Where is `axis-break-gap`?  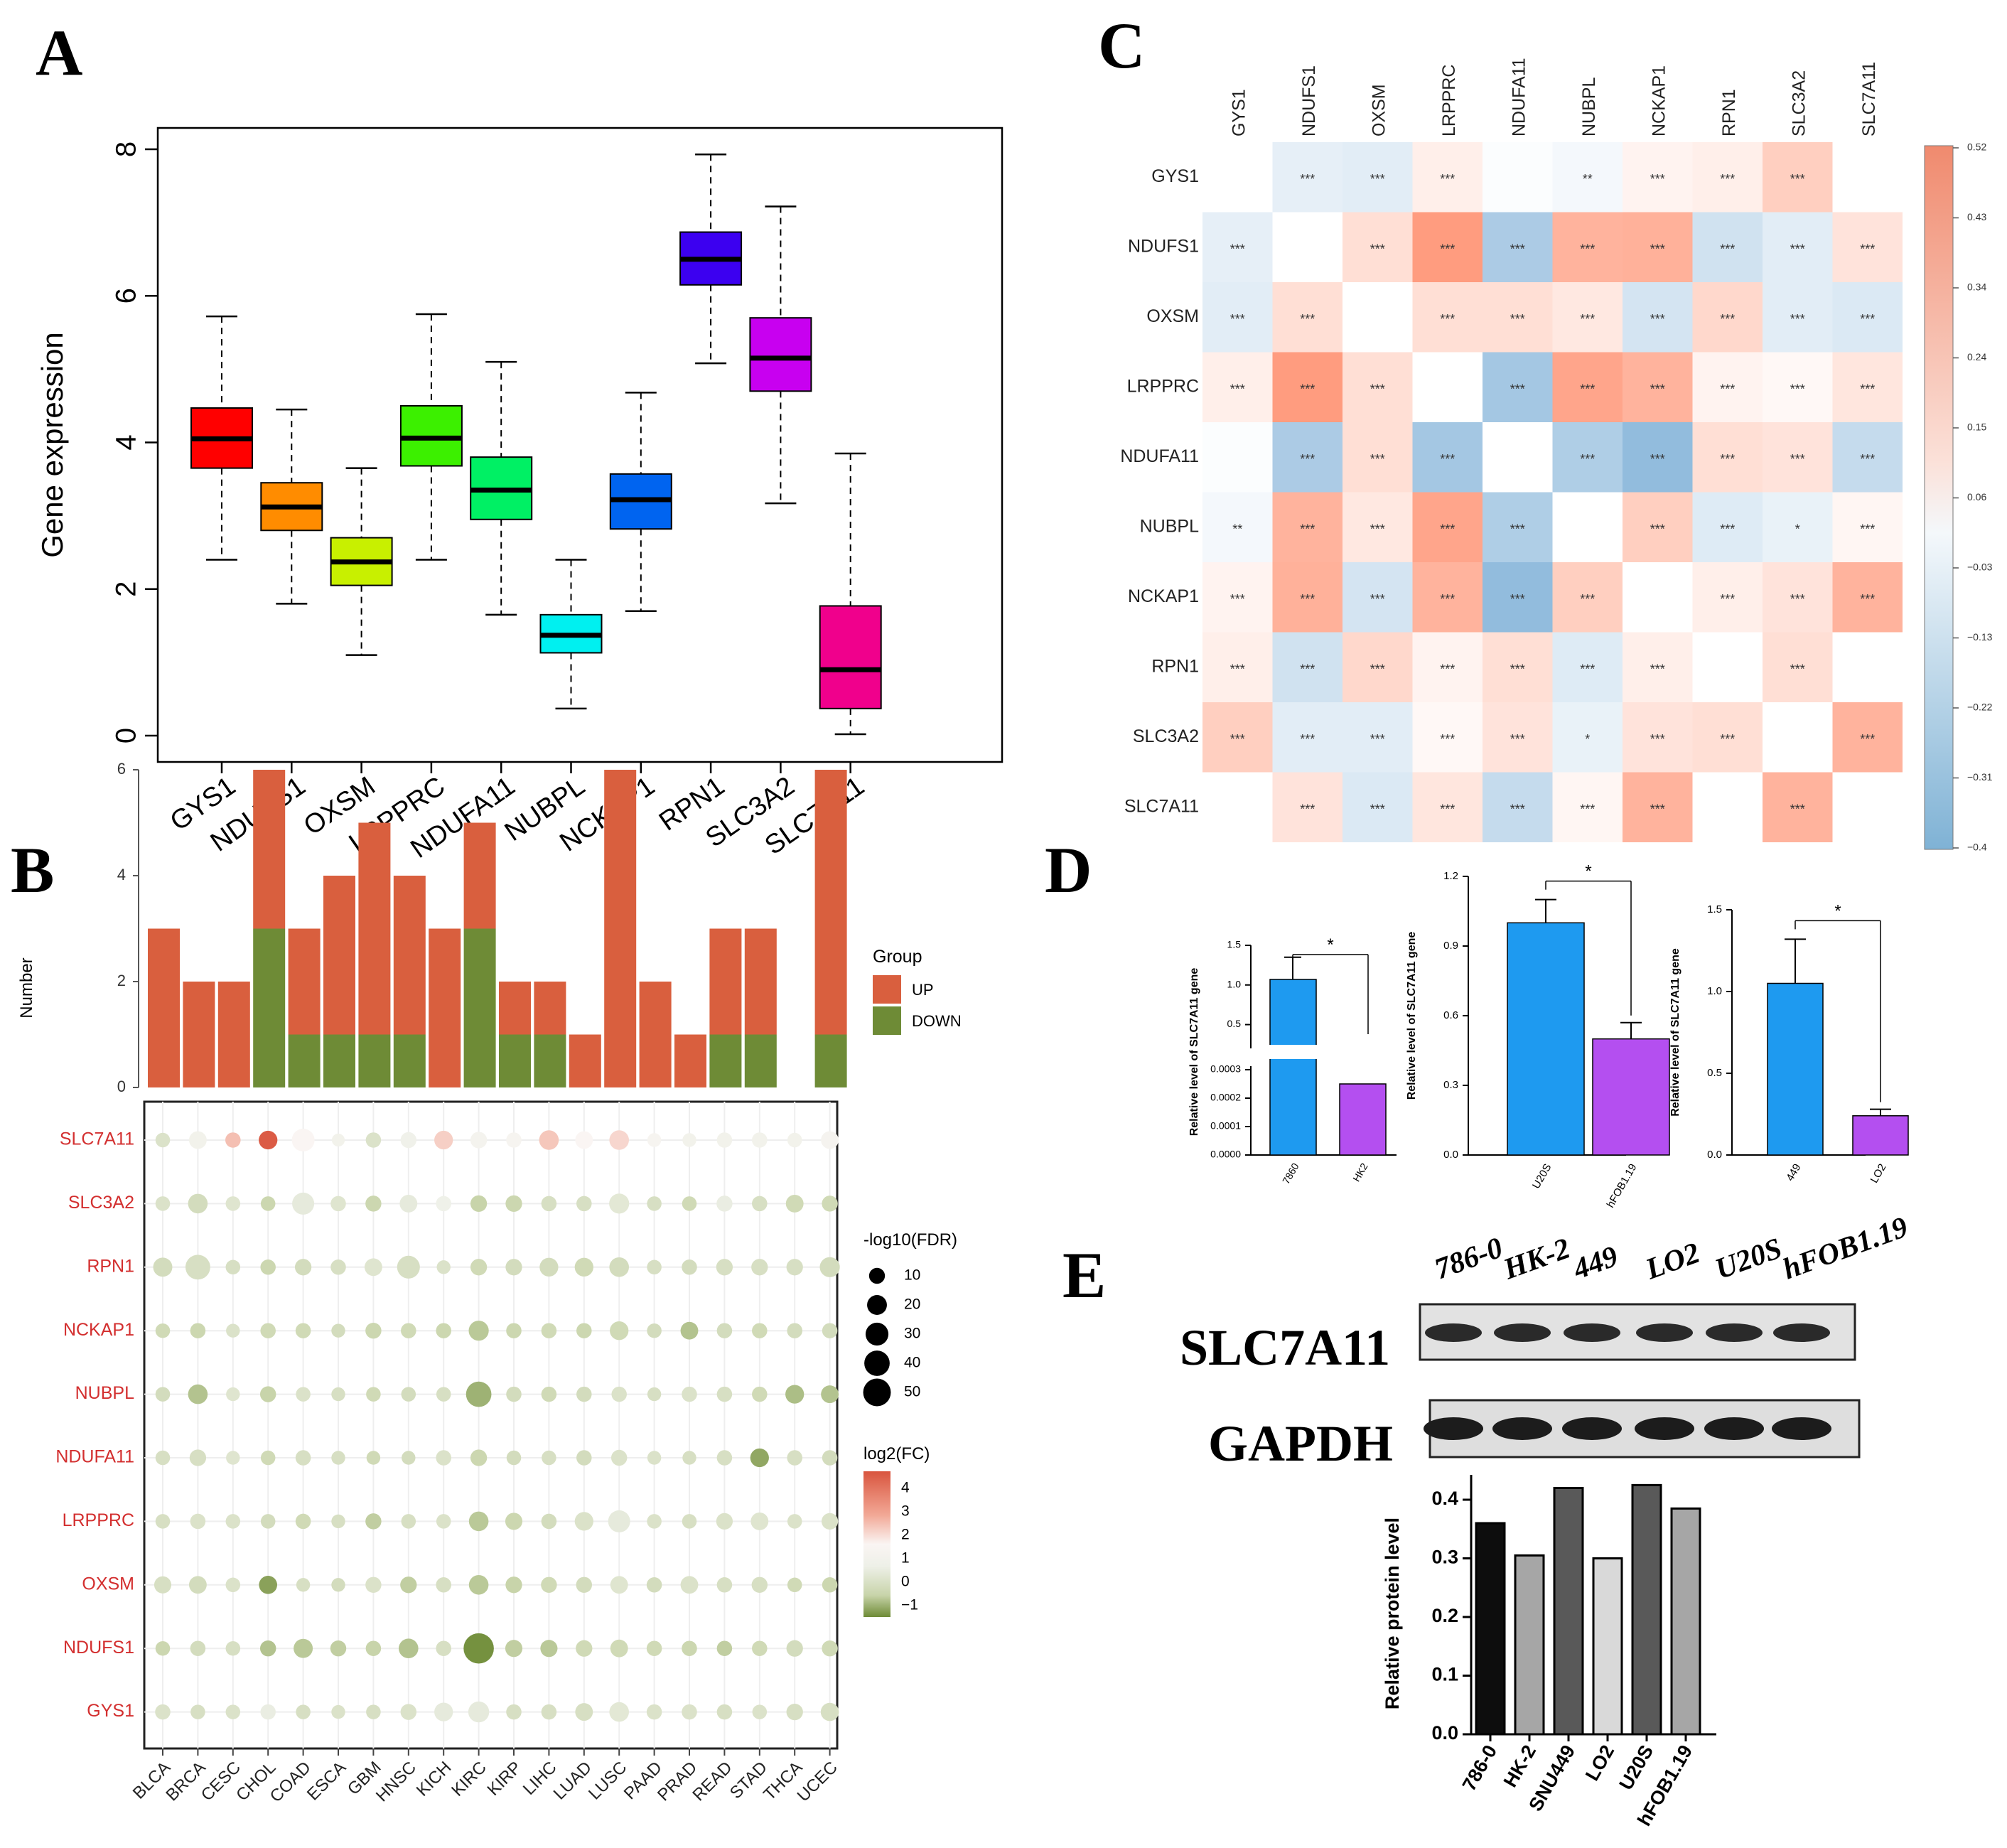
axis-break-gap is located at coordinates (1332, 1052).